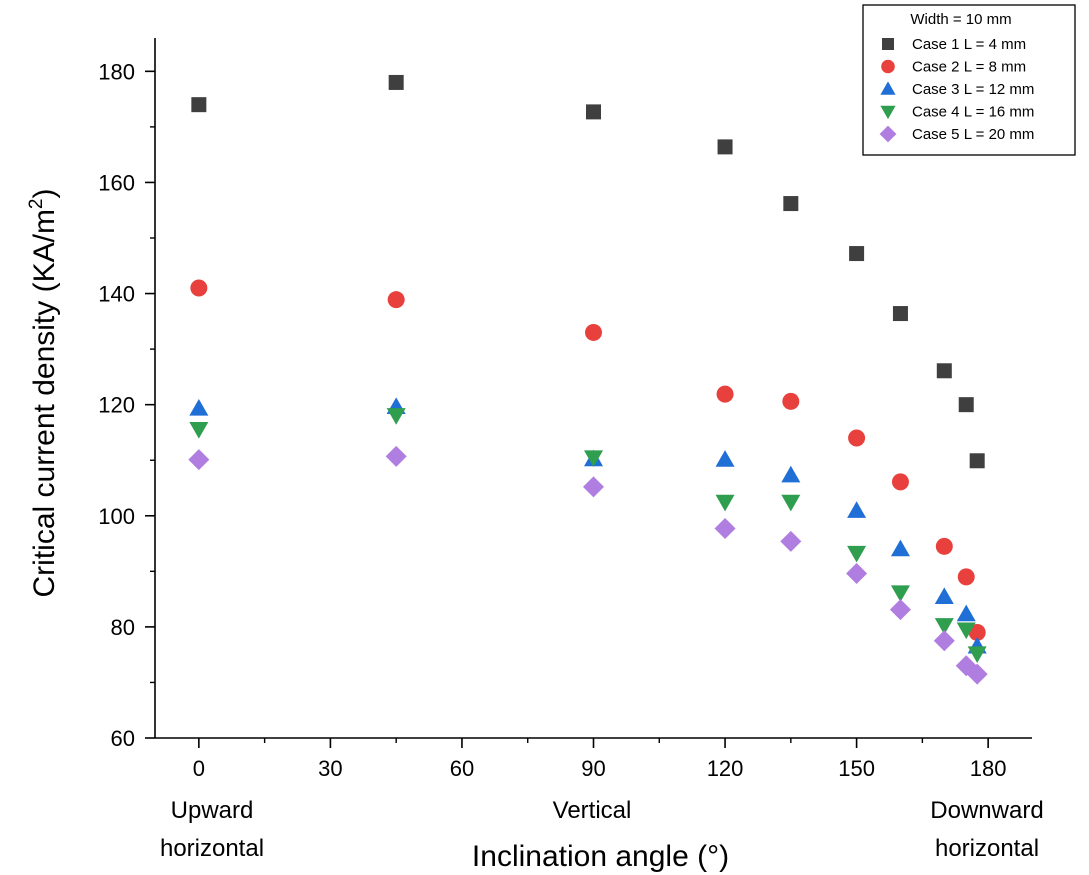  I want to click on x-tick-label: 90, so click(593, 768).